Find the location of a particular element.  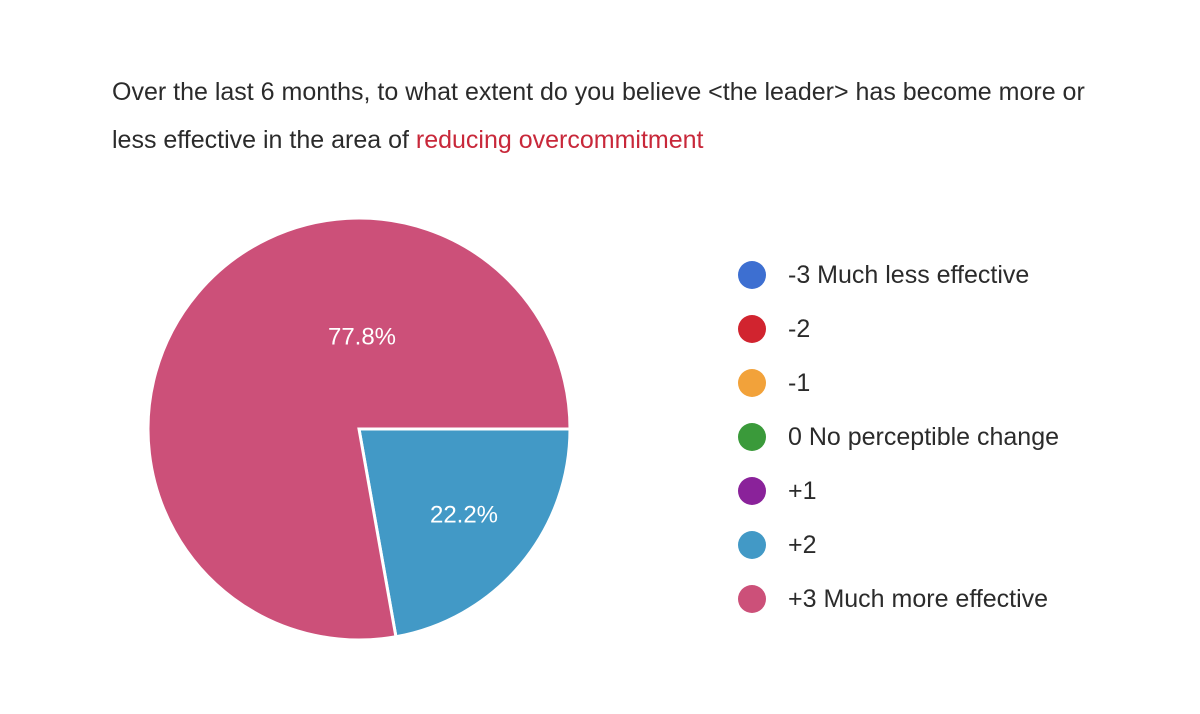

question-highlight: reducing overcommitment is located at coordinates (559, 140).